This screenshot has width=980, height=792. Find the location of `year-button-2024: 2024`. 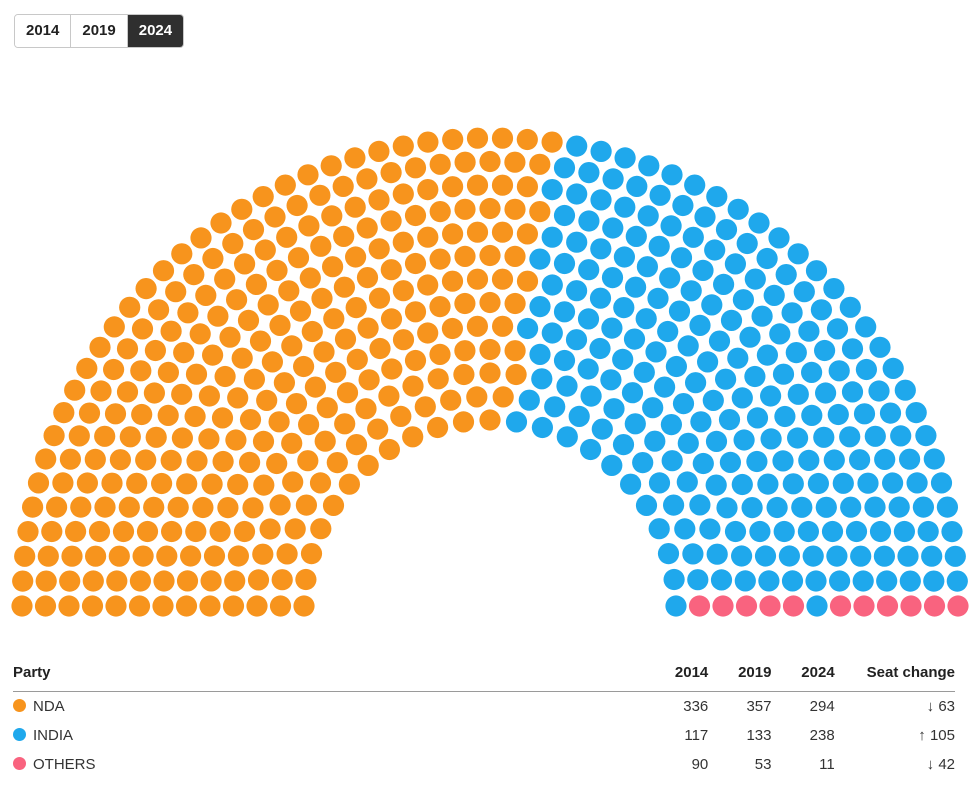

year-button-2024: 2024 is located at coordinates (155, 31).